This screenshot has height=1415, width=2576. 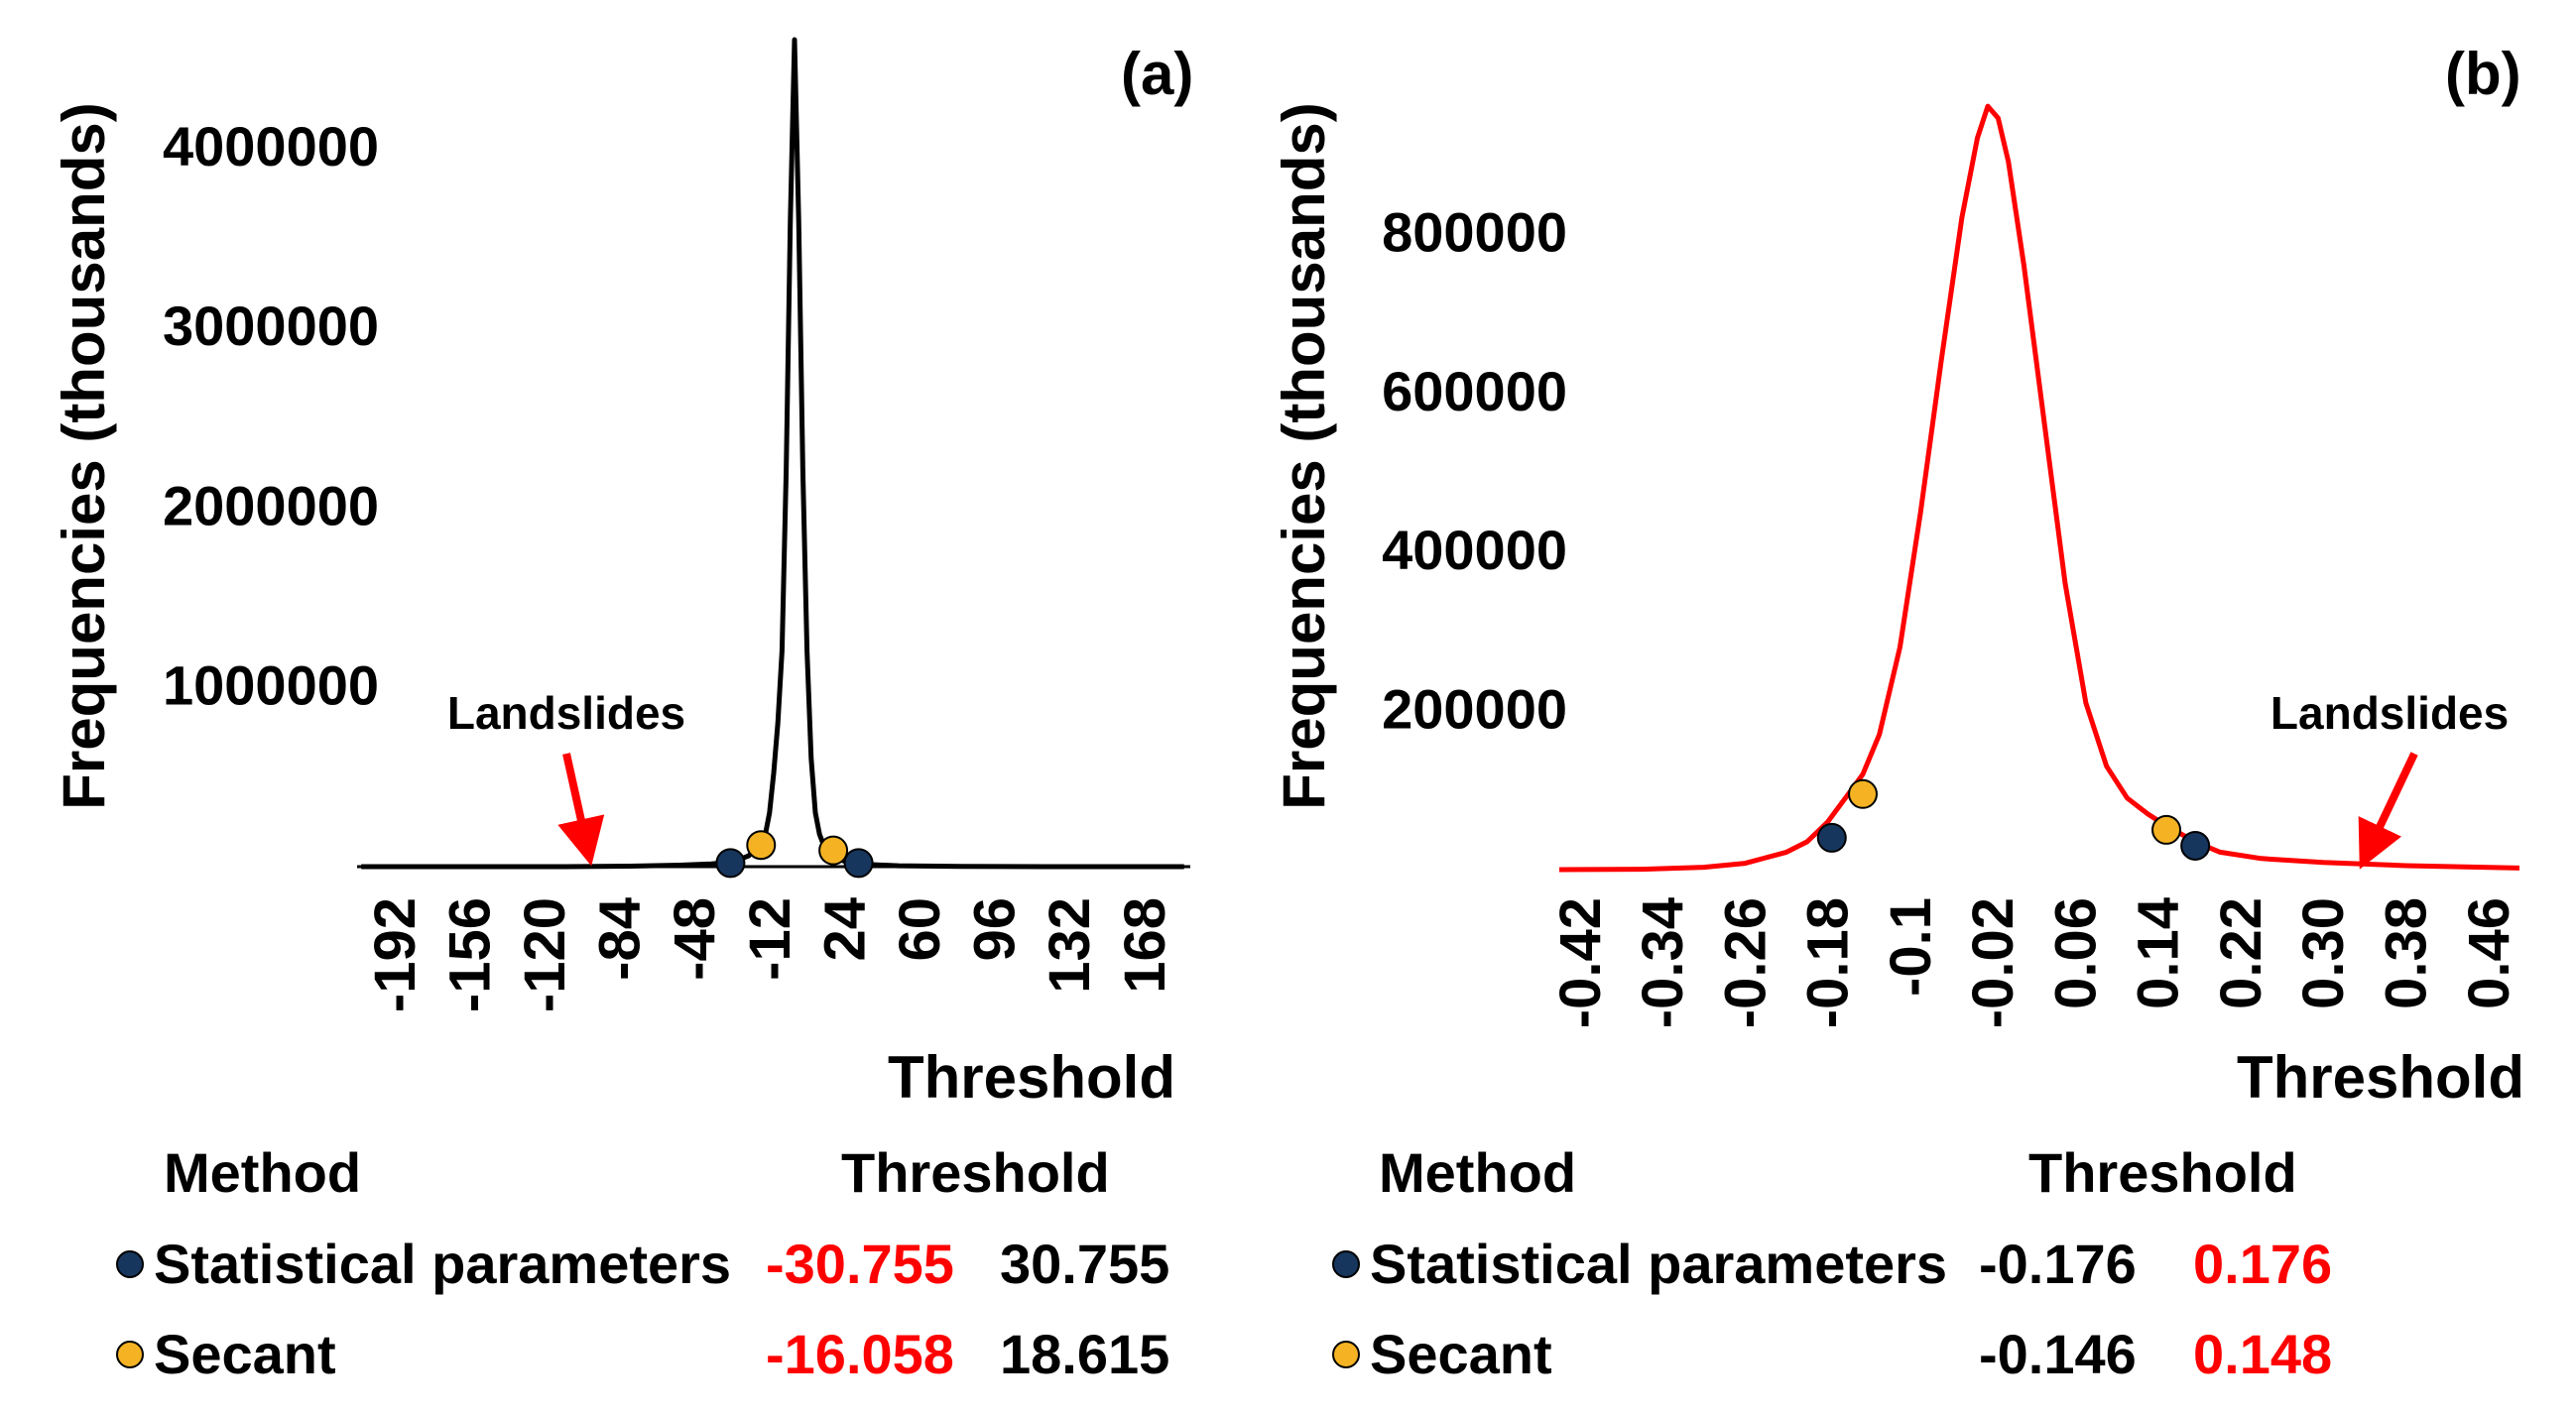 I want to click on panel-b-x-tick-label: -0.1, so click(x=1911, y=947).